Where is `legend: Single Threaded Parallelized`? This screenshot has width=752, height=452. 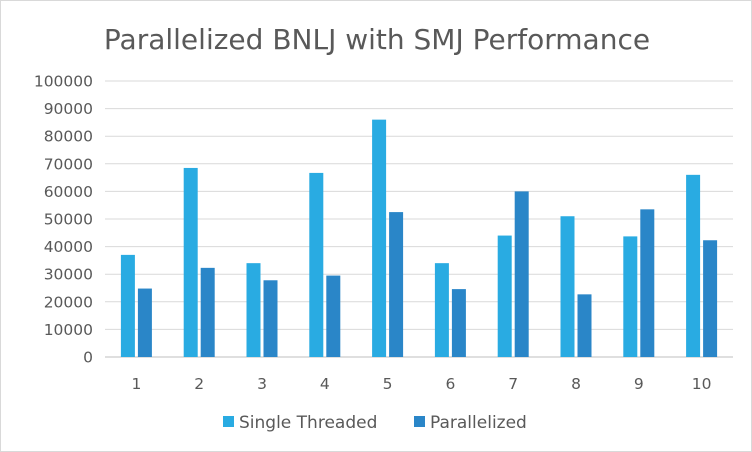
legend: Single Threaded Parallelized is located at coordinates (375, 423).